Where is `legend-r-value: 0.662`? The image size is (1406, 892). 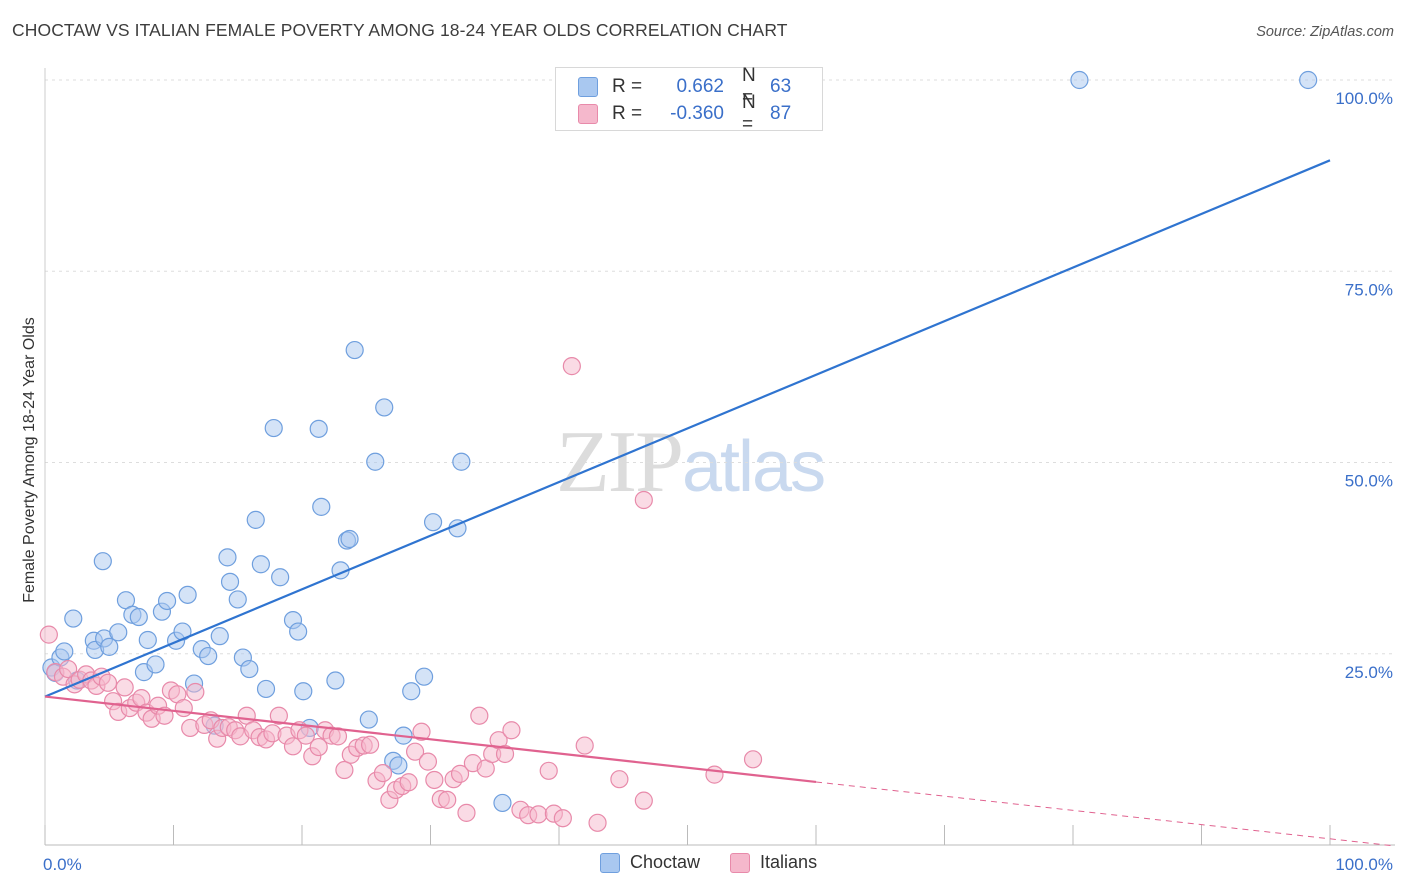 legend-r-value: 0.662 is located at coordinates (700, 86).